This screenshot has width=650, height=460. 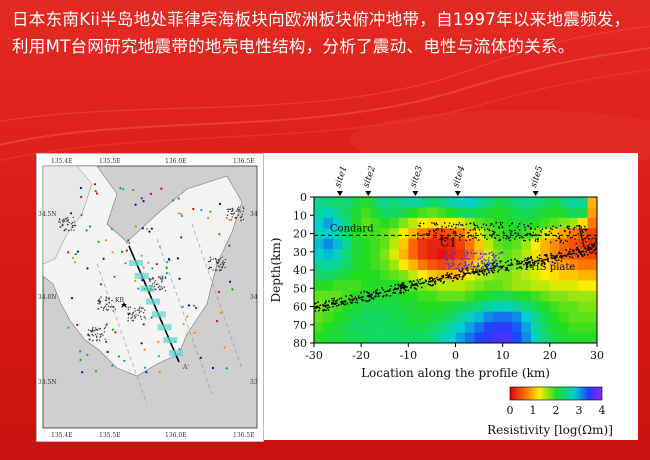 What do you see at coordinates (556, 410) in the screenshot?
I see `colorbar-tick-label: 2` at bounding box center [556, 410].